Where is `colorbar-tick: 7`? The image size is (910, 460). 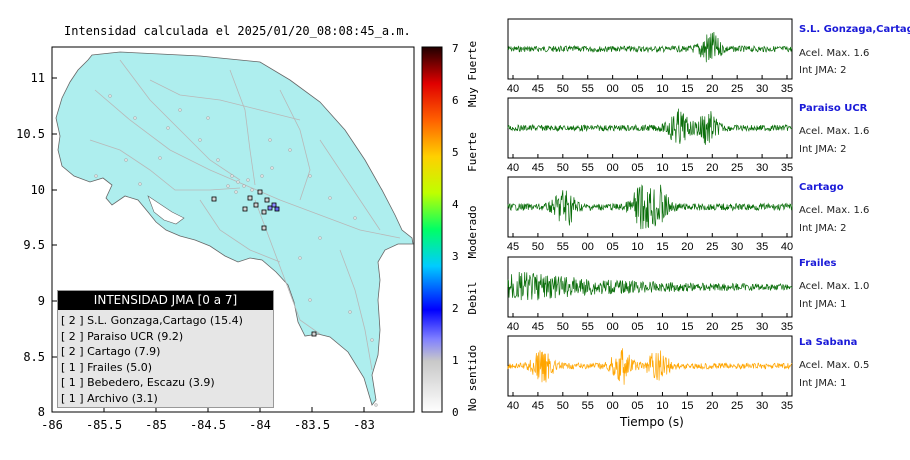
colorbar-tick: 7 is located at coordinates (455, 48).